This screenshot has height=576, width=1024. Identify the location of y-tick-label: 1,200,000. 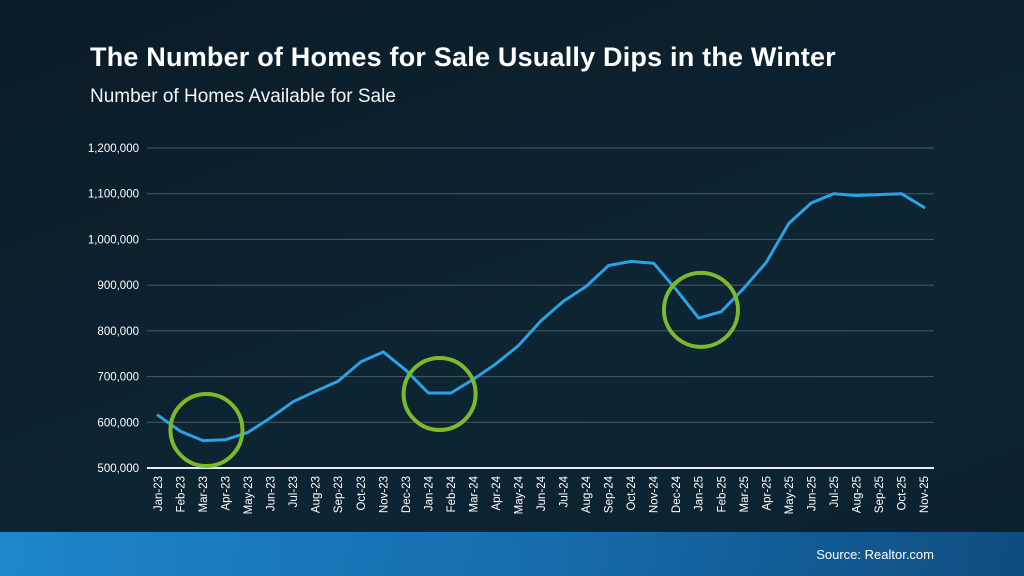
(113, 149).